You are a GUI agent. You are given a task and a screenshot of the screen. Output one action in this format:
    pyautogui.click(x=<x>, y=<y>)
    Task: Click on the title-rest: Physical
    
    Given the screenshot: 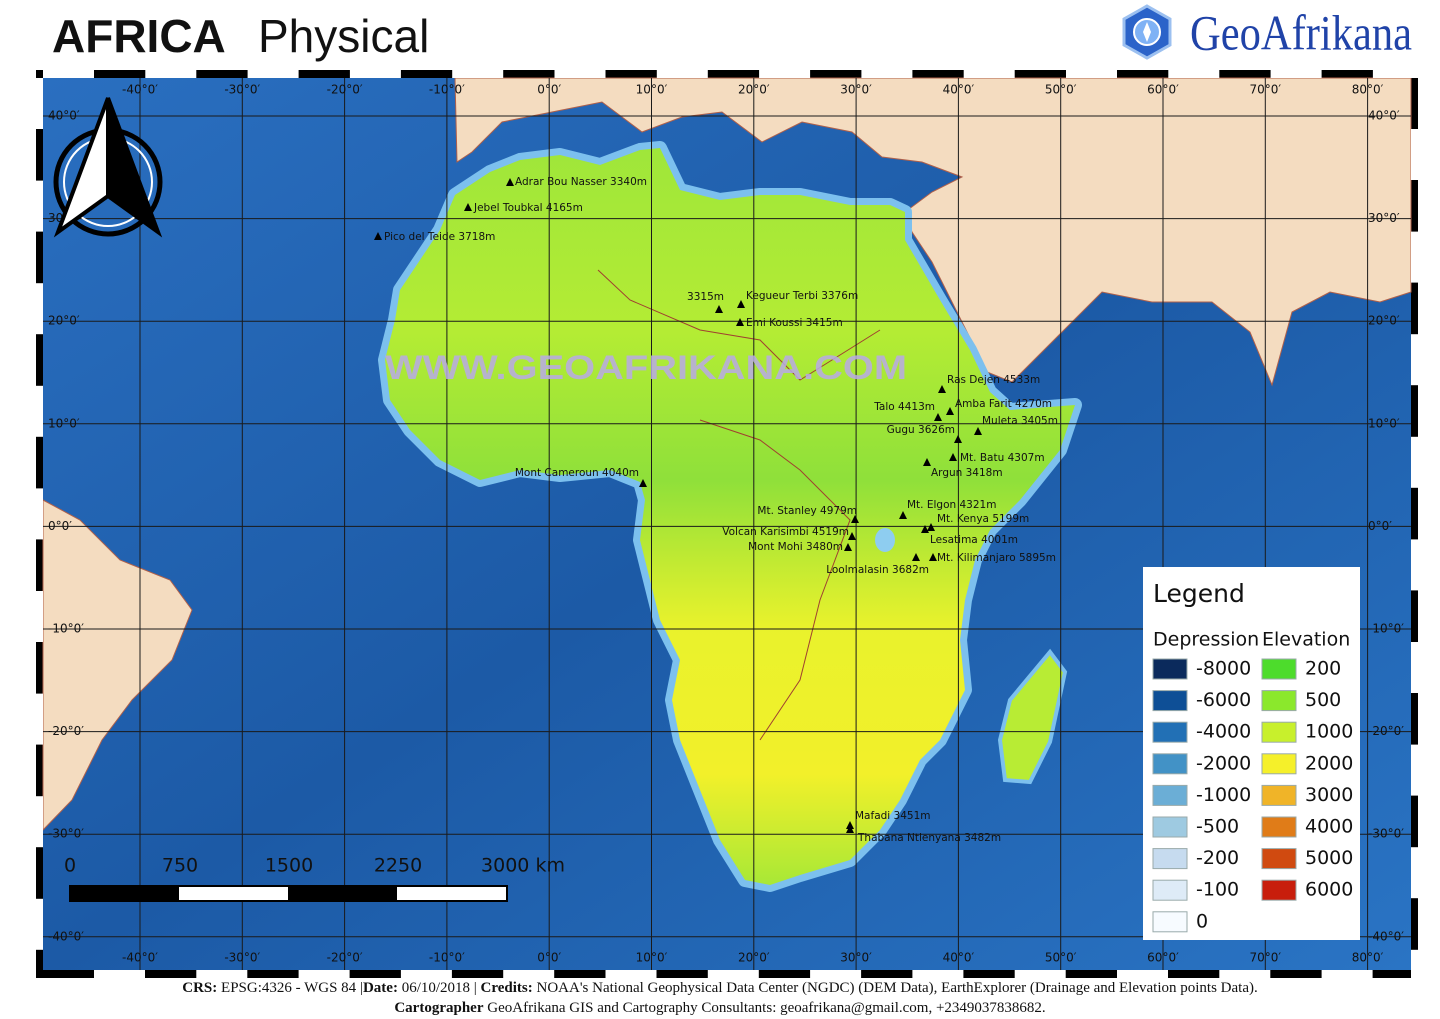 What is the action you would take?
    pyautogui.click(x=343, y=36)
    